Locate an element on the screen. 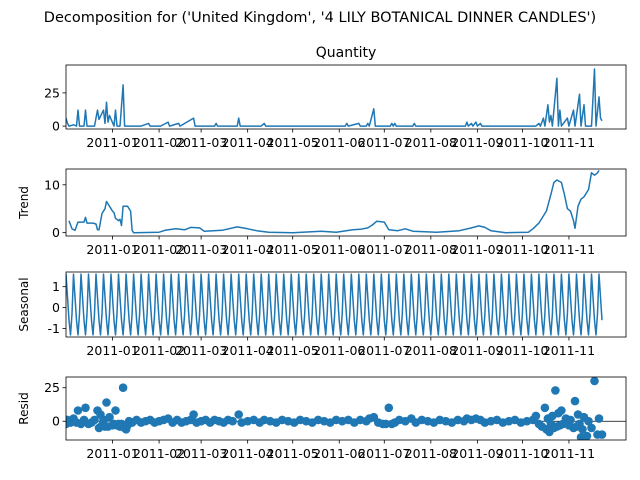 This screenshot has width=640, height=480. y-tick-label: 10 is located at coordinates (52, 184).